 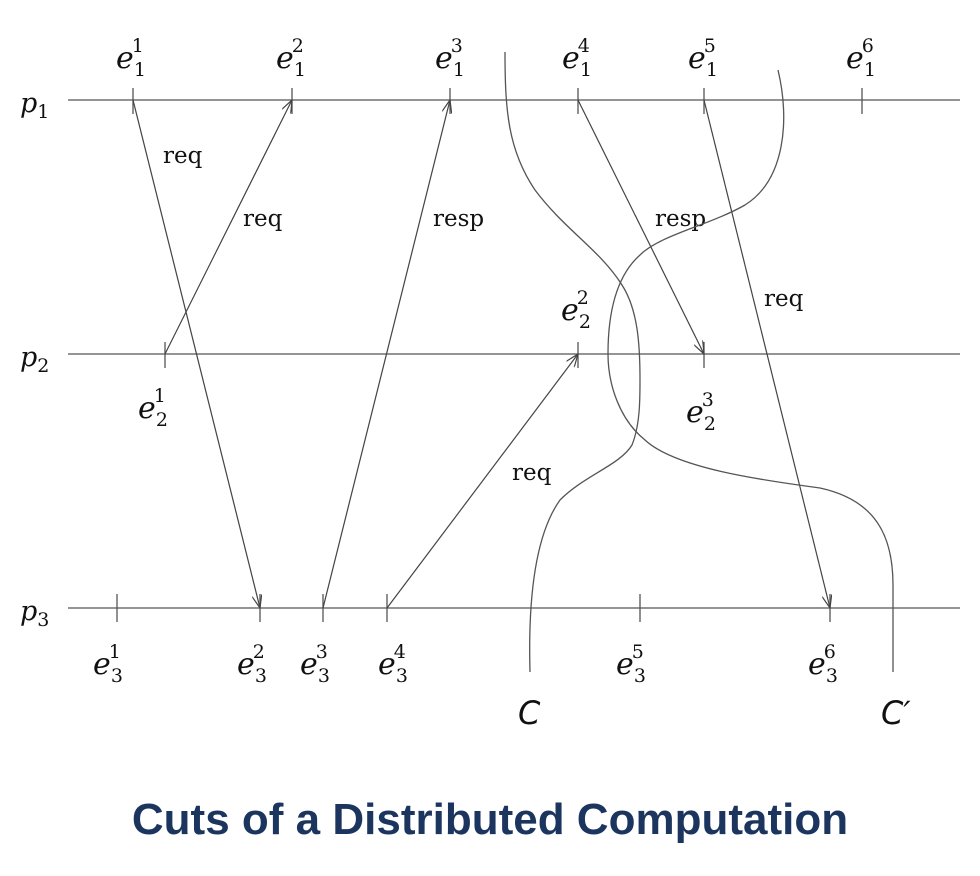 I want to click on cut-label-C: C, so click(x=529, y=713).